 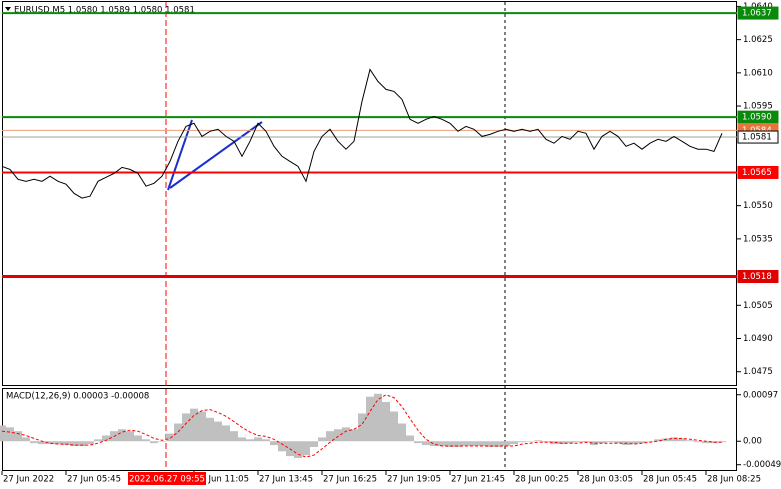 I want to click on x-tick-label: 27 Jun 19:05, so click(x=414, y=480).